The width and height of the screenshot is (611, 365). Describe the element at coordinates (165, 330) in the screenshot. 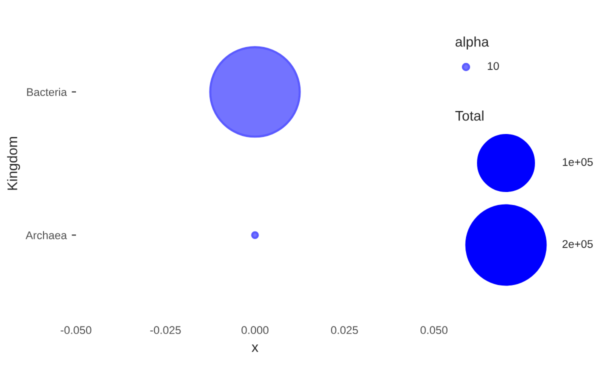

I see `x-tick-label: -0.025` at that location.